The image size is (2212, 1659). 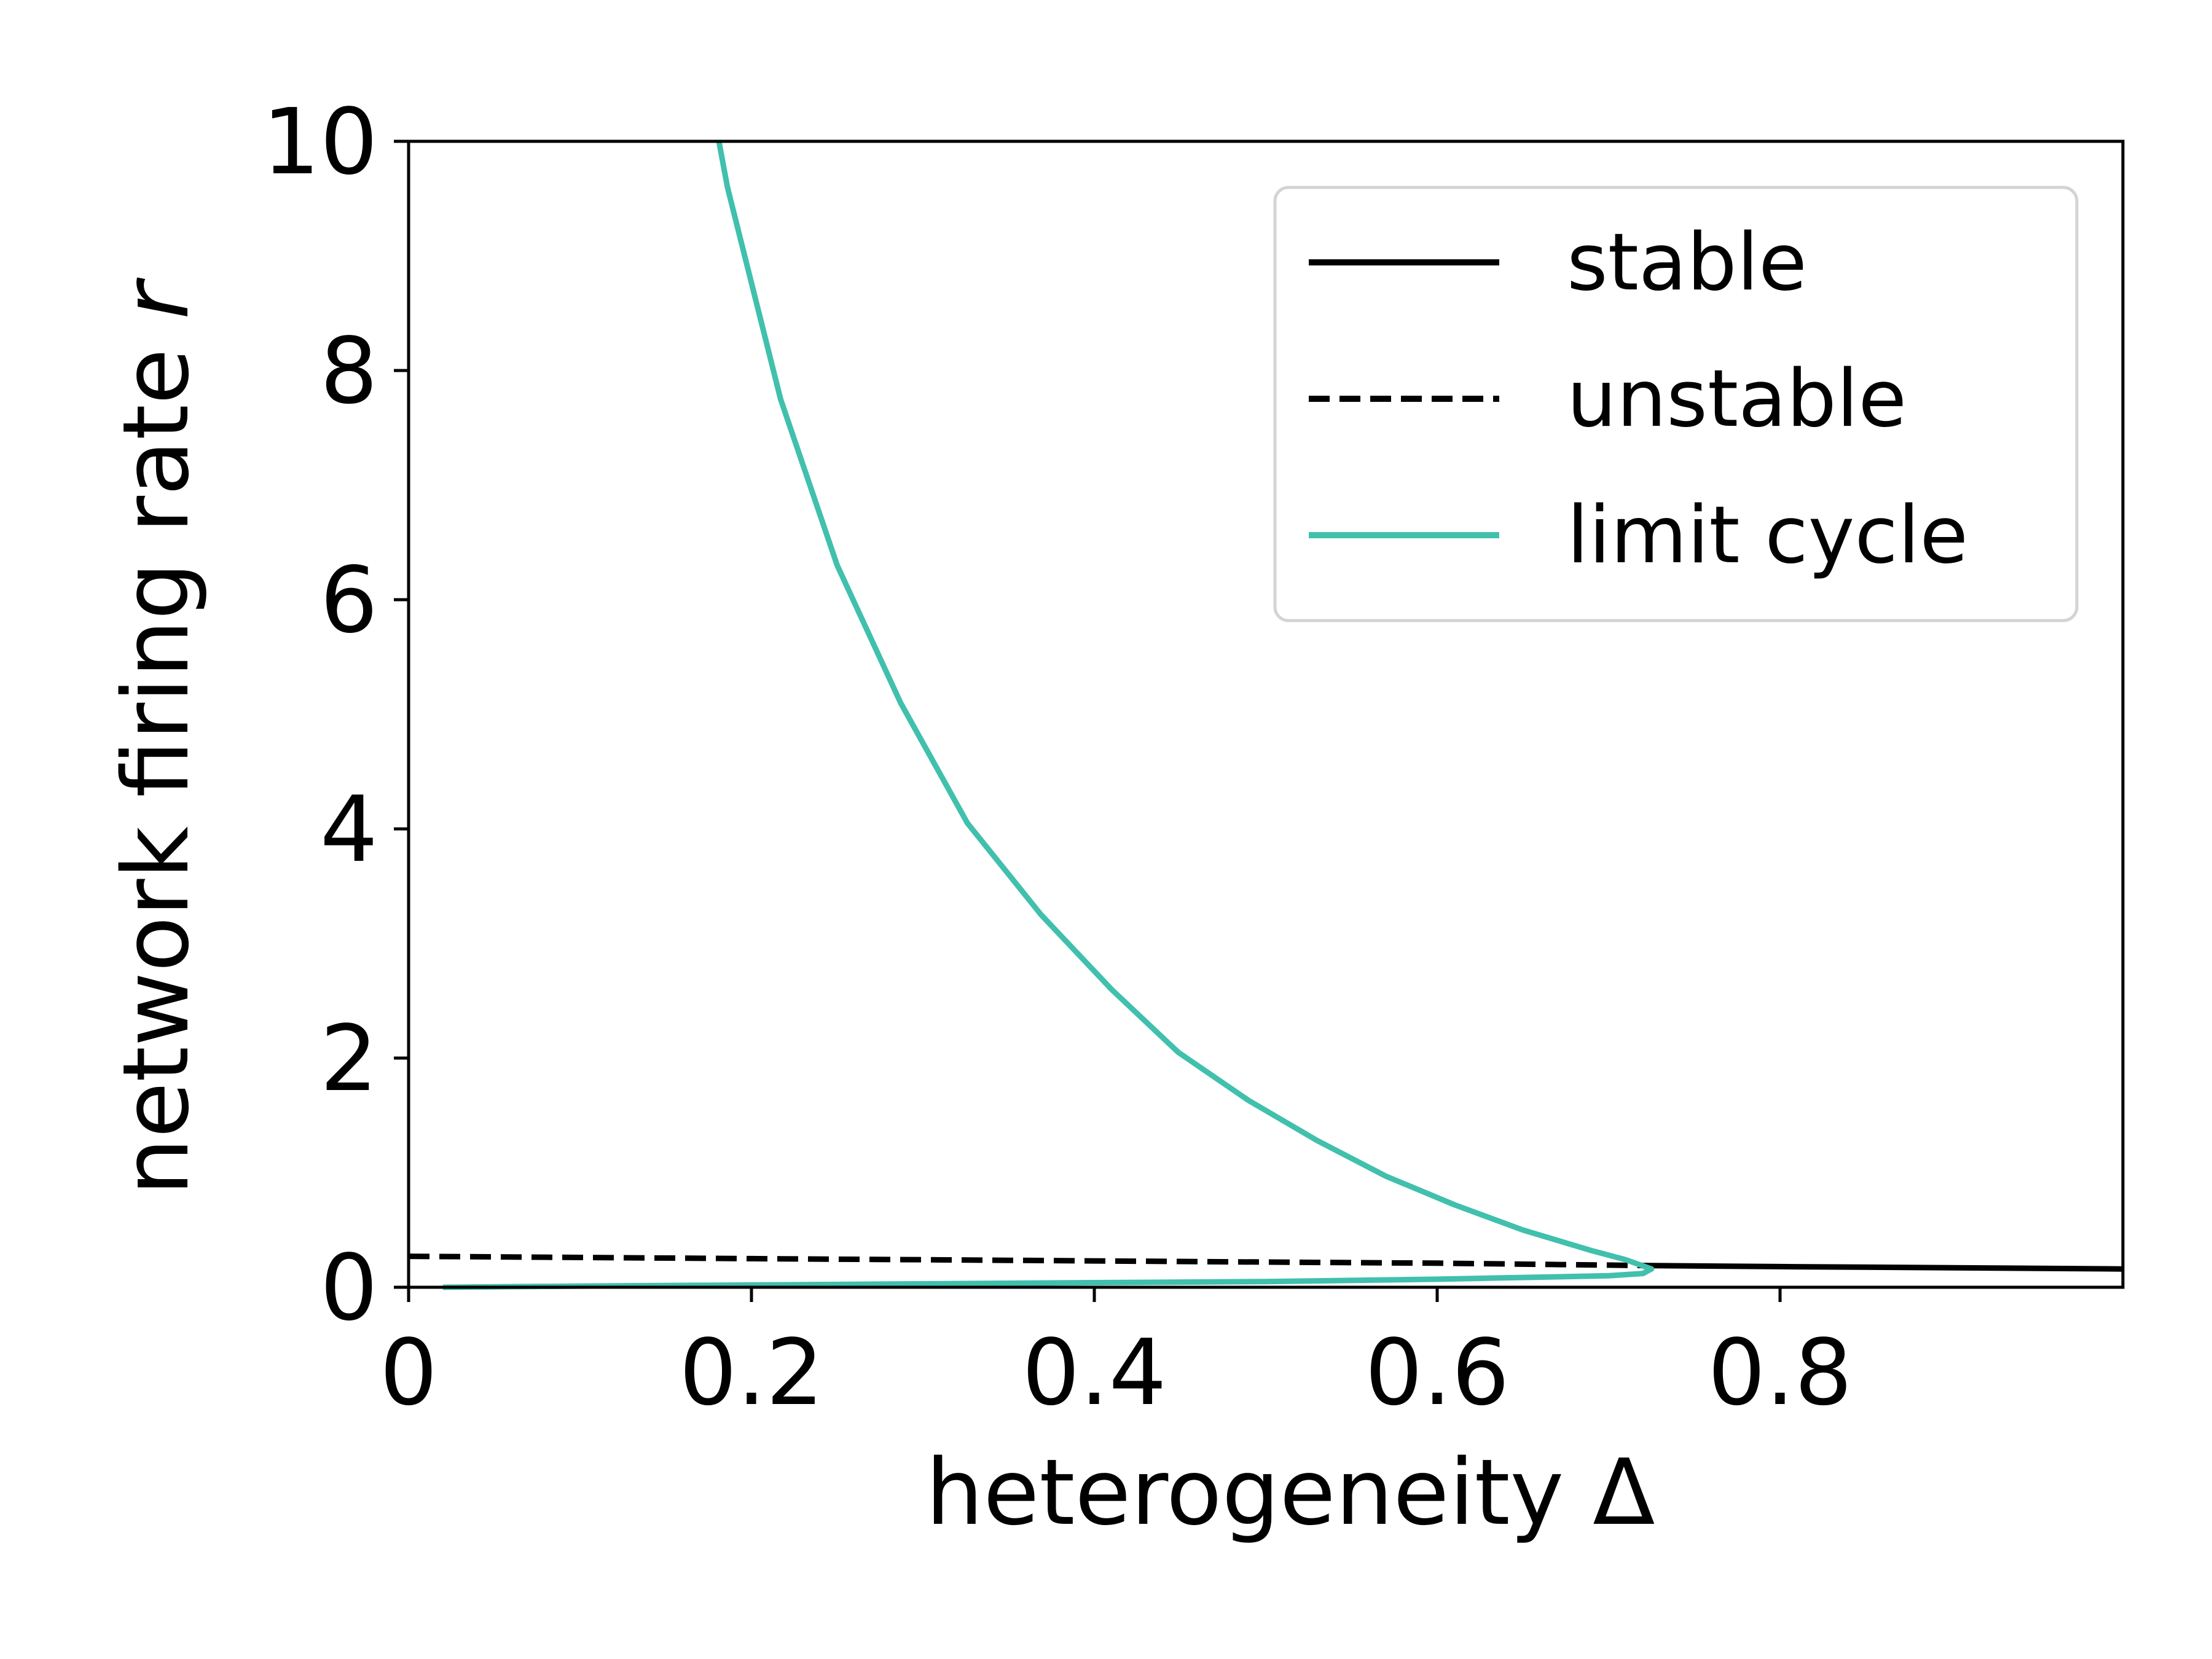 I want to click on x-tick-label: 0.8, so click(x=1780, y=1373).